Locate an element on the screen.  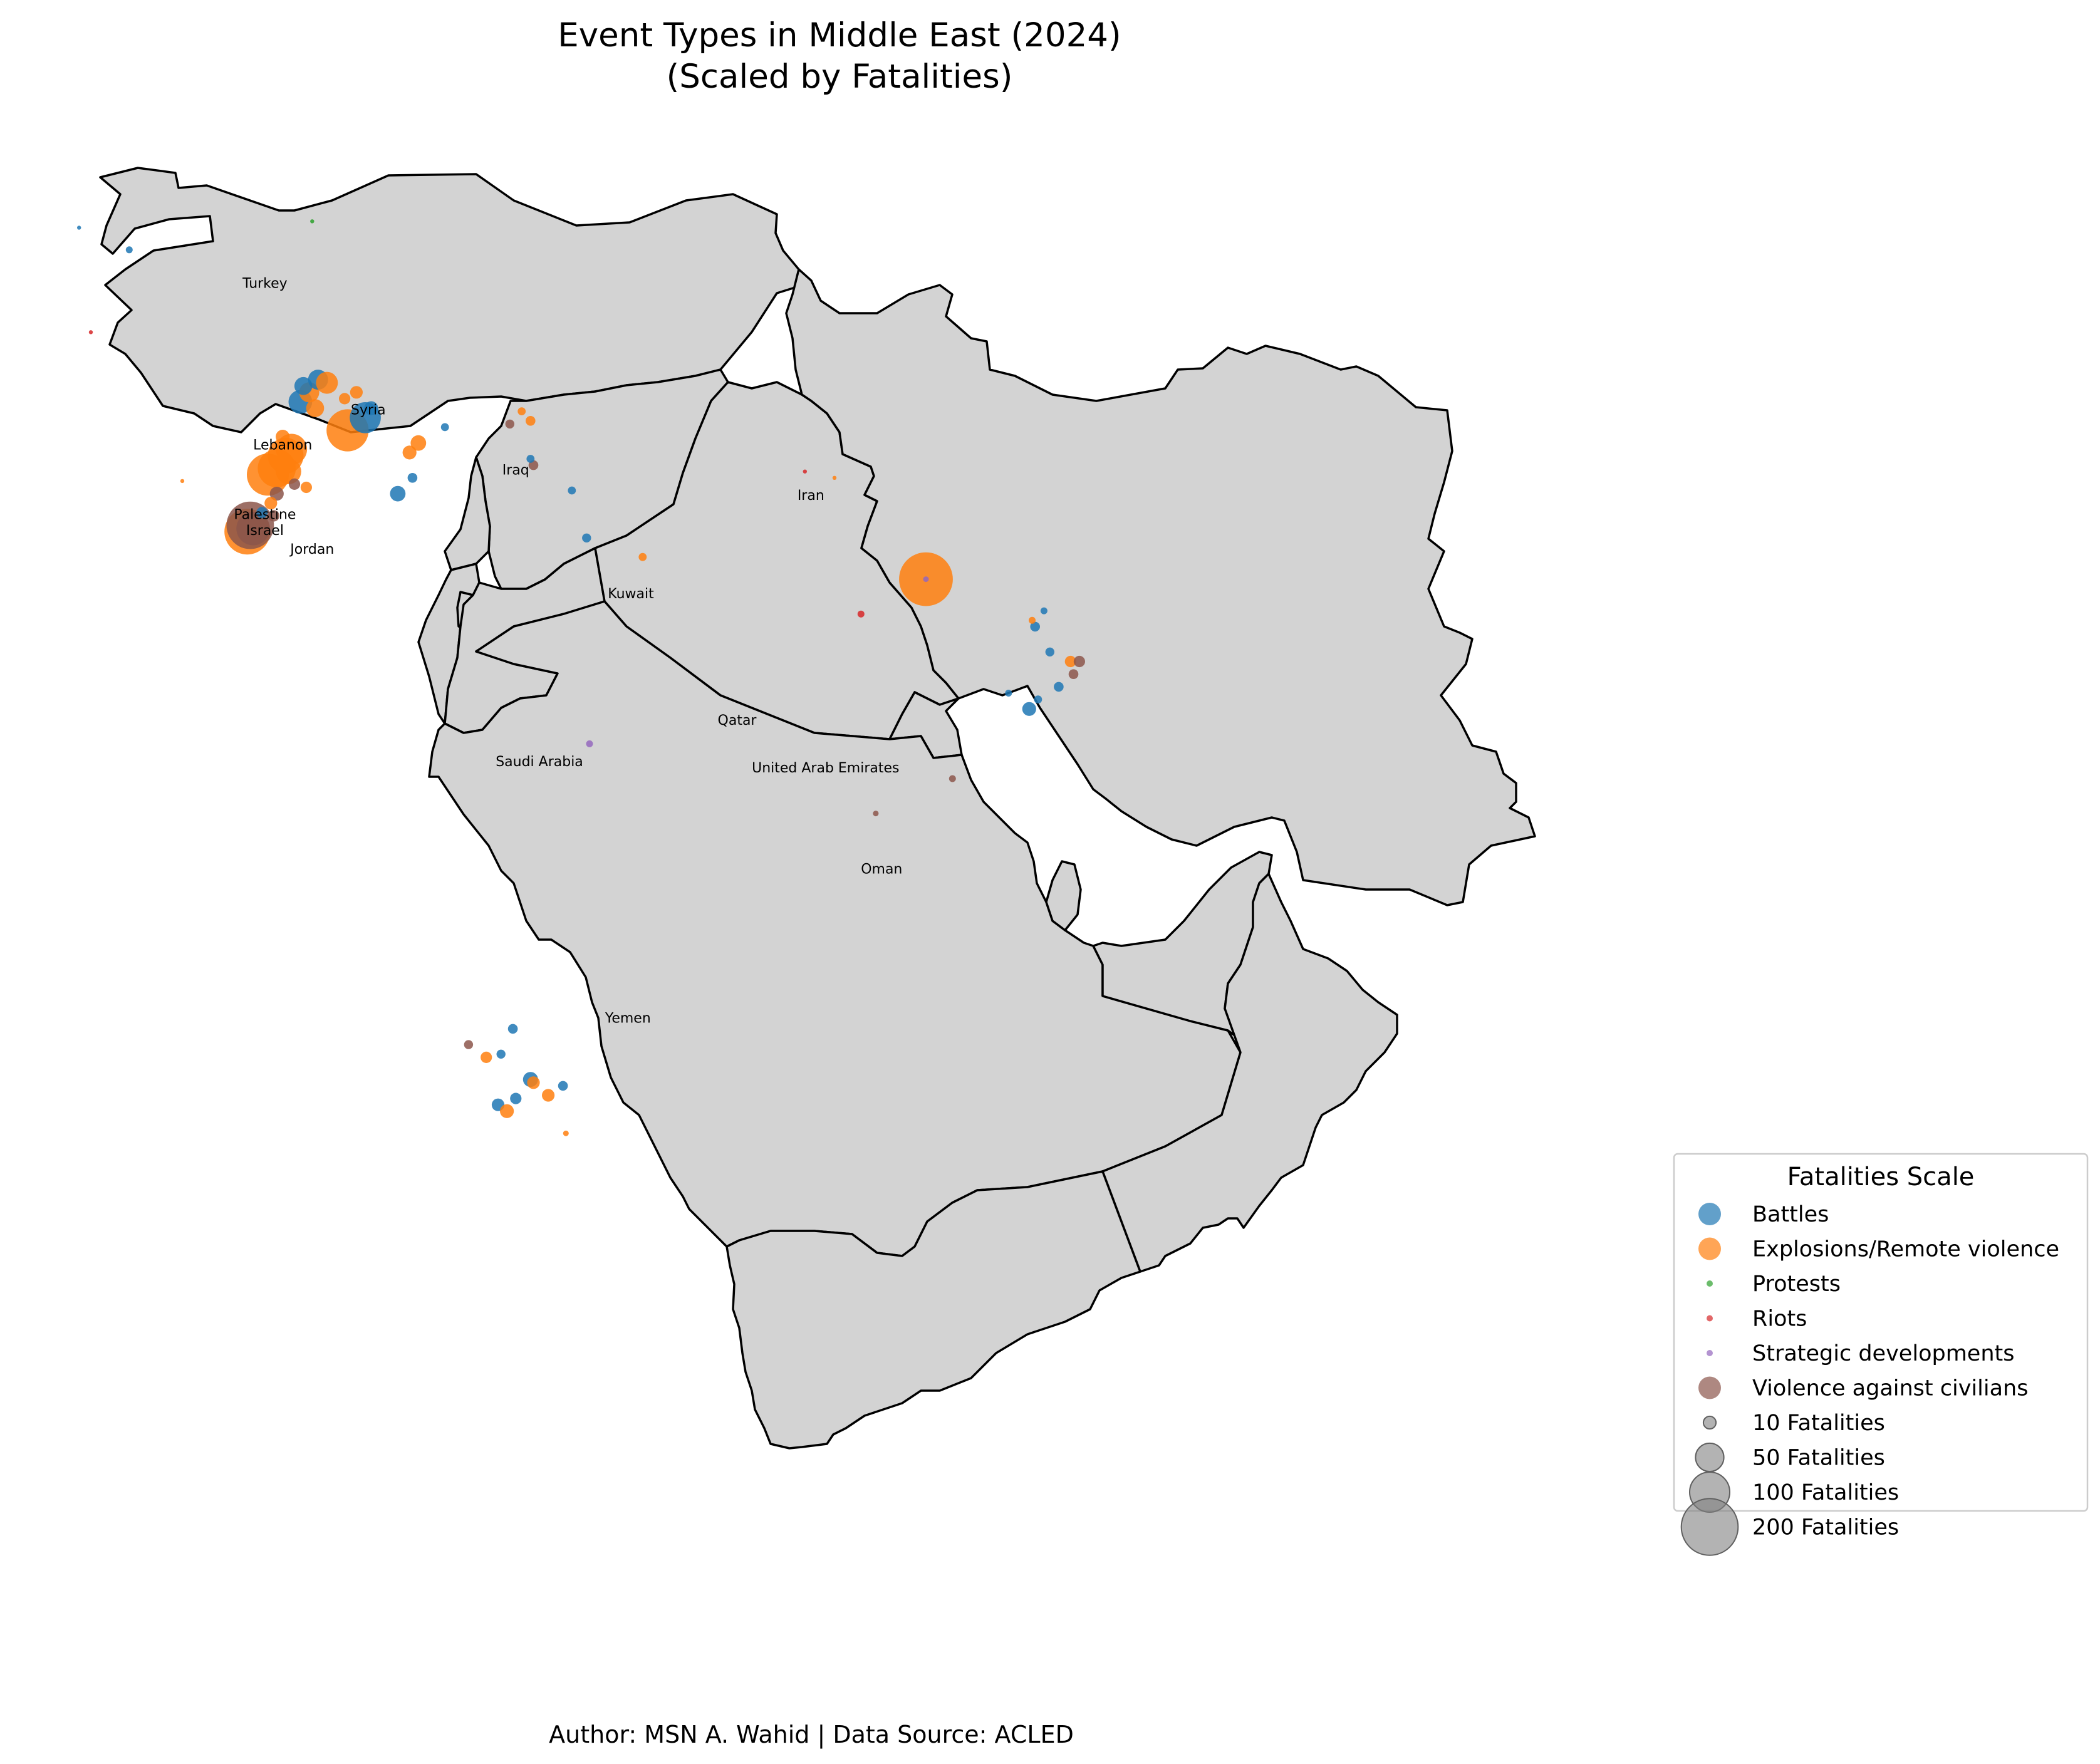
legend-size-label-200: 200 Fatalities is located at coordinates (1825, 1527).